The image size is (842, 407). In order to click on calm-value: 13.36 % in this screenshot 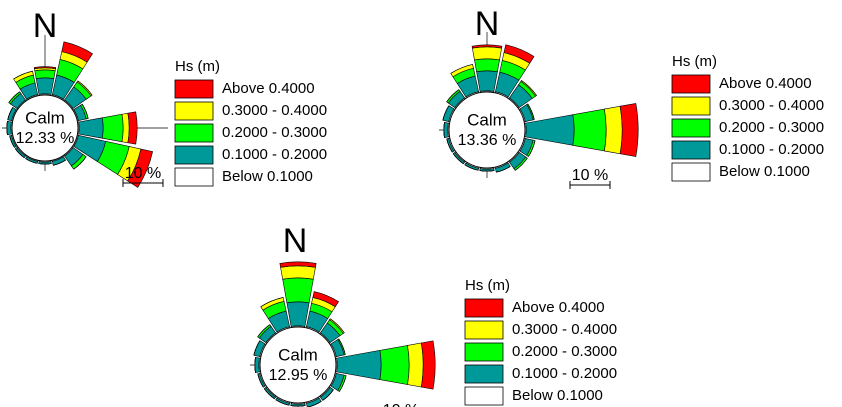, I will do `click(487, 140)`.